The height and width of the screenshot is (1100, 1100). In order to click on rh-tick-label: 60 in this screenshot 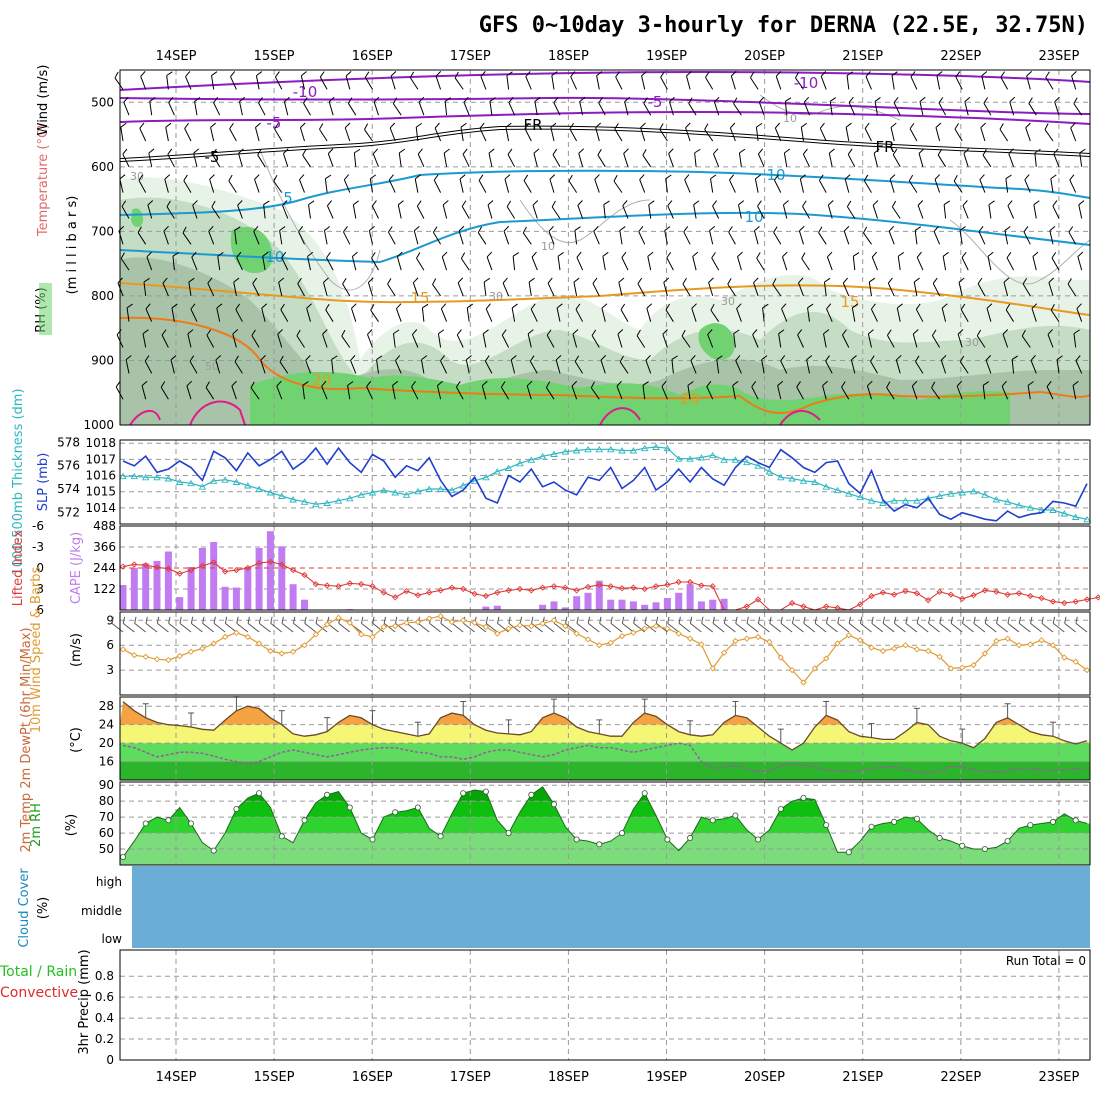, I will do `click(106, 833)`.